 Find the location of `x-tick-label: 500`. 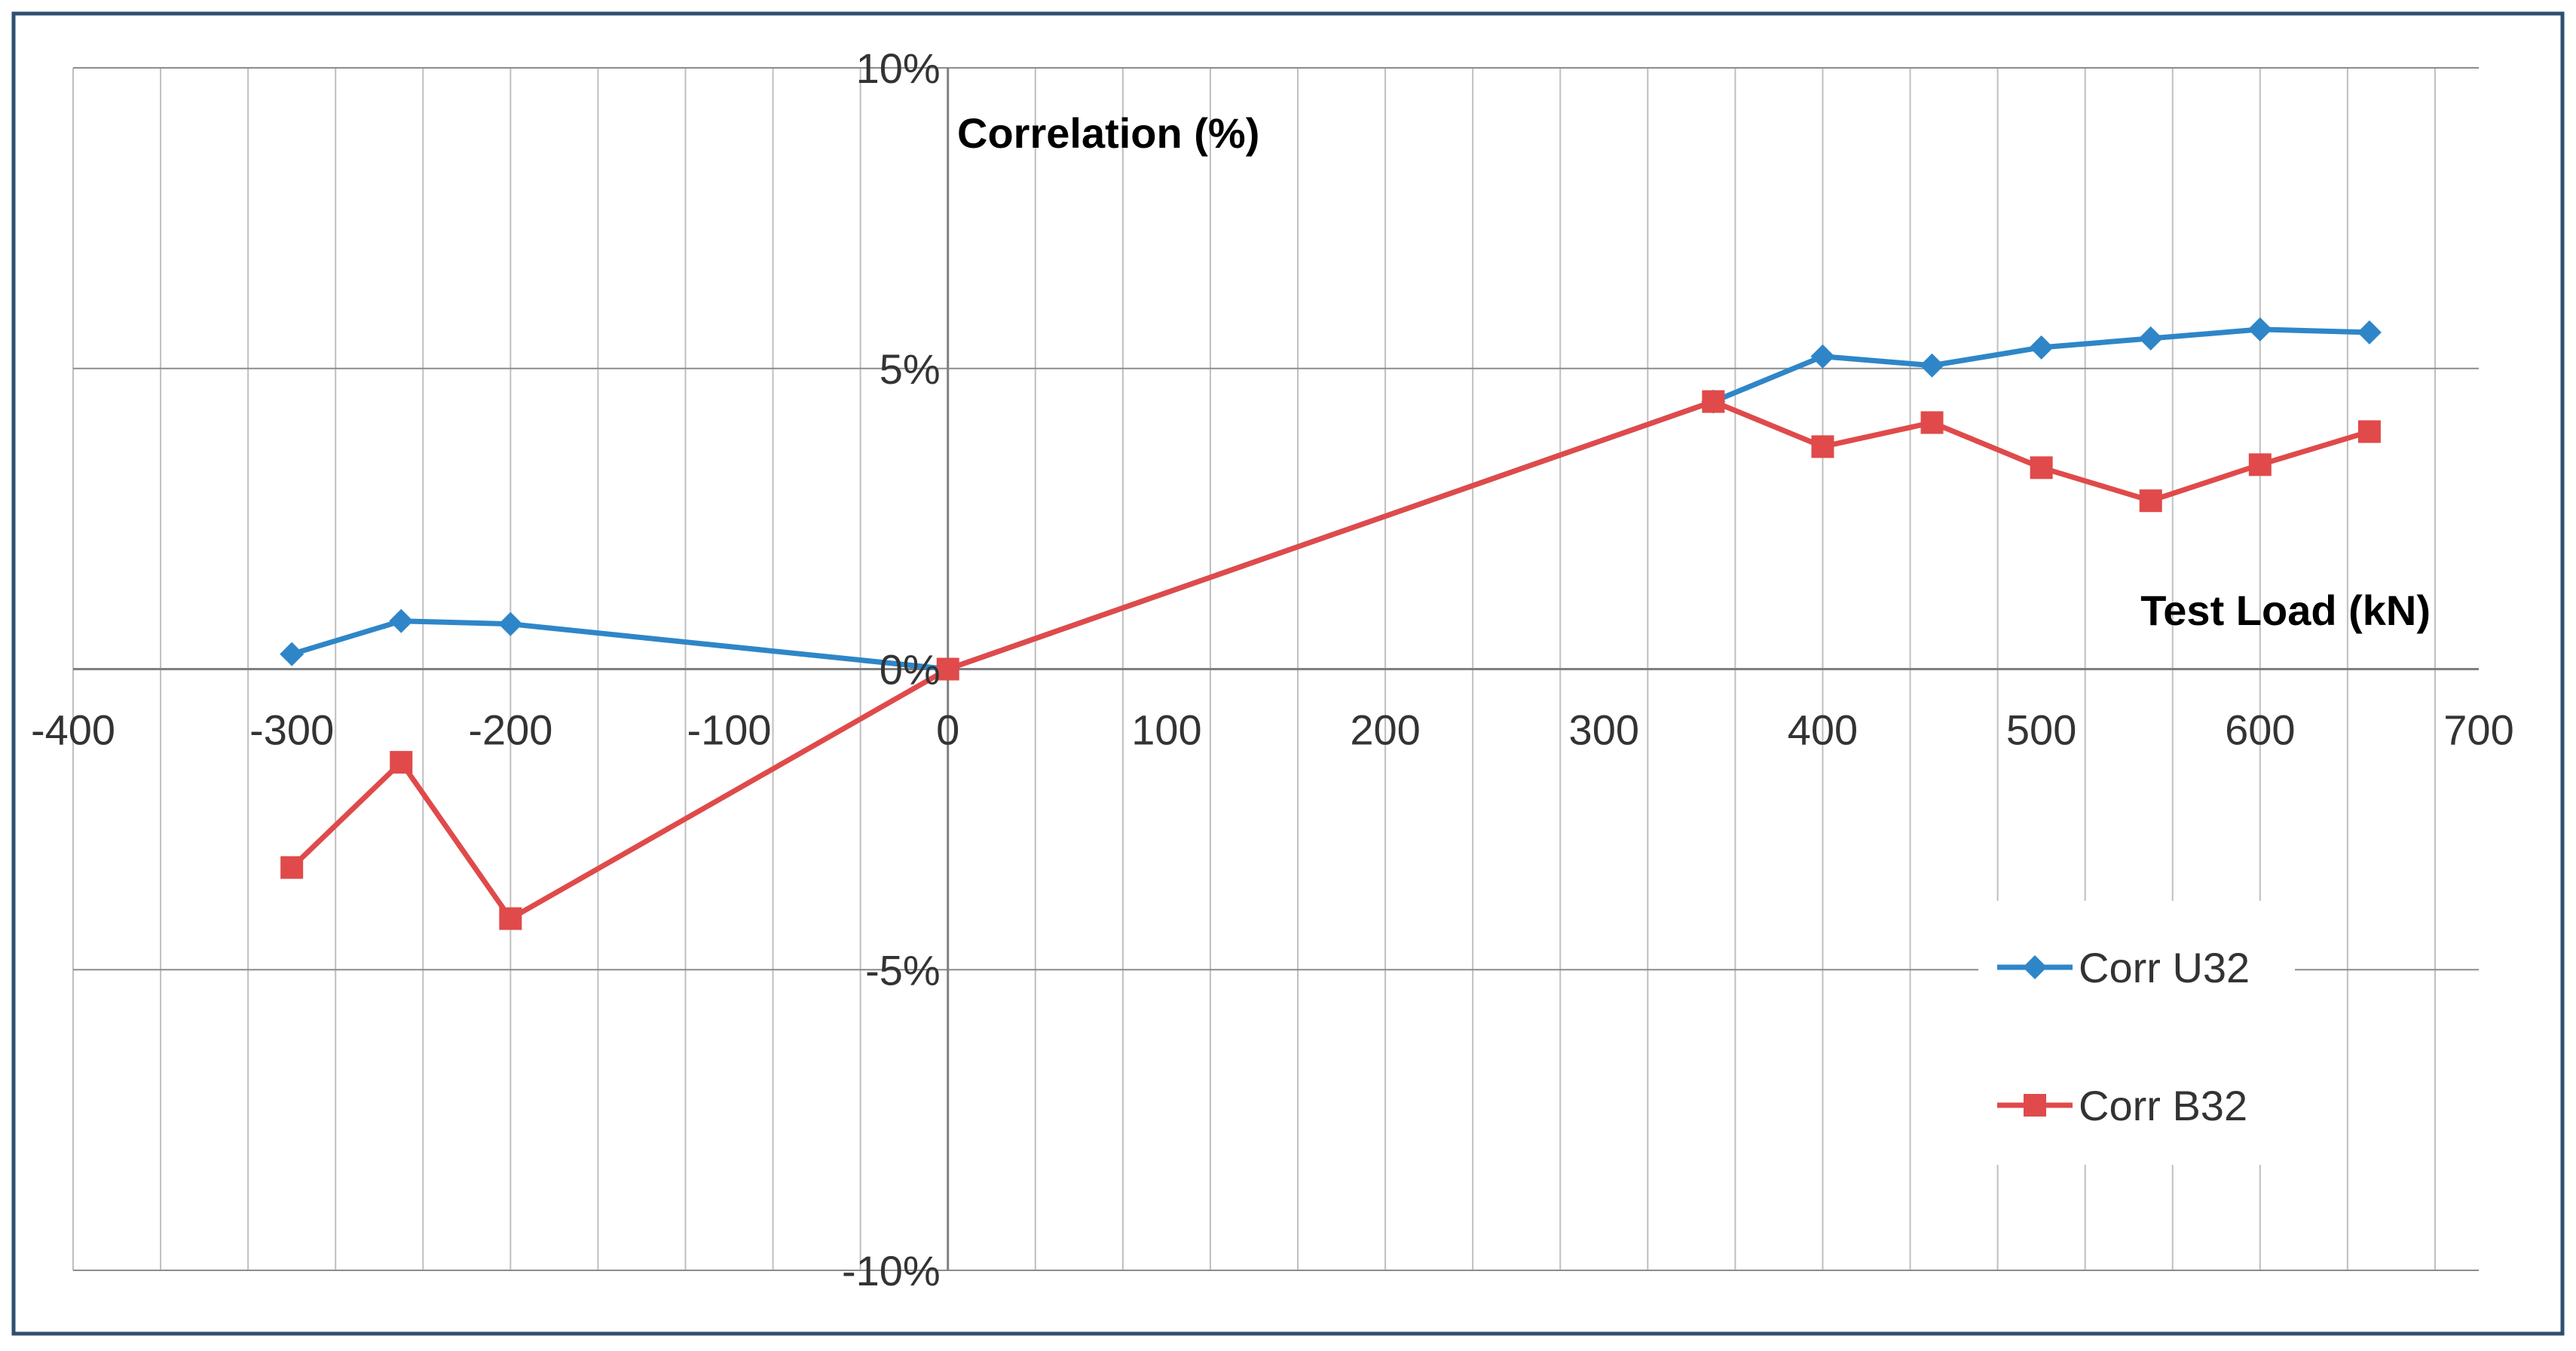

x-tick-label: 500 is located at coordinates (2041, 730).